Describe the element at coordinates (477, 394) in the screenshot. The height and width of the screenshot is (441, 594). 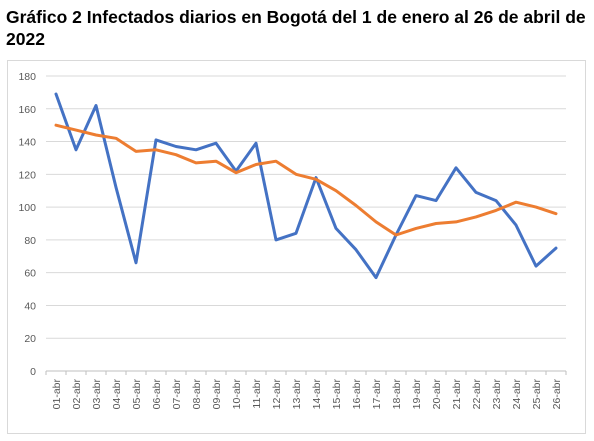
I see `x-tick-label: 22-abr` at that location.